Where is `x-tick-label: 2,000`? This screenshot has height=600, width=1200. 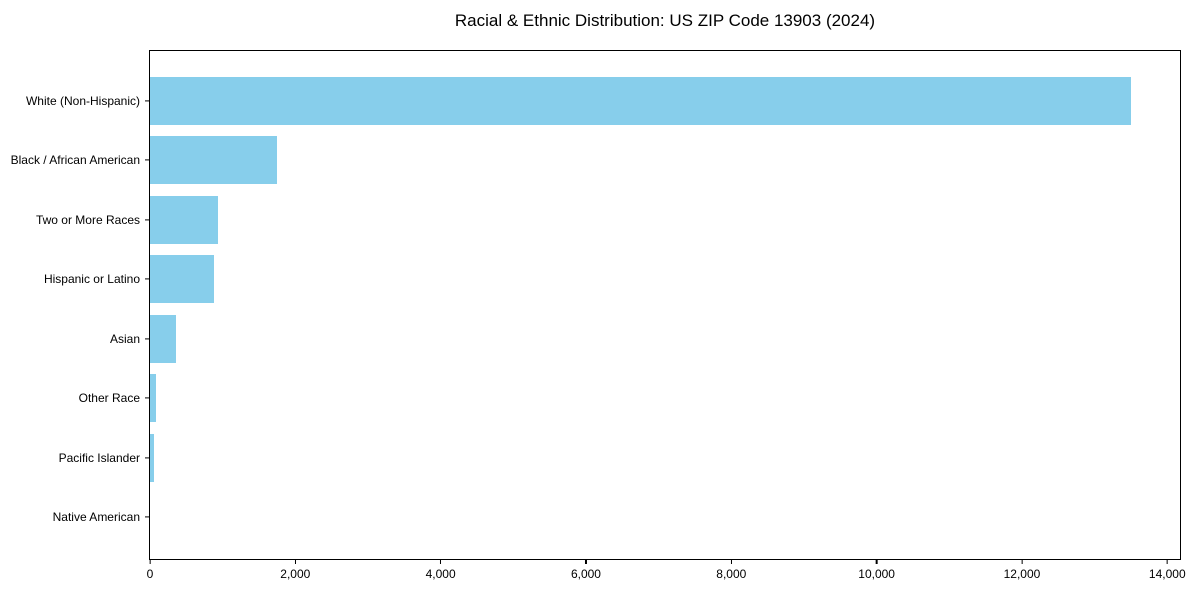 x-tick-label: 2,000 is located at coordinates (295, 574).